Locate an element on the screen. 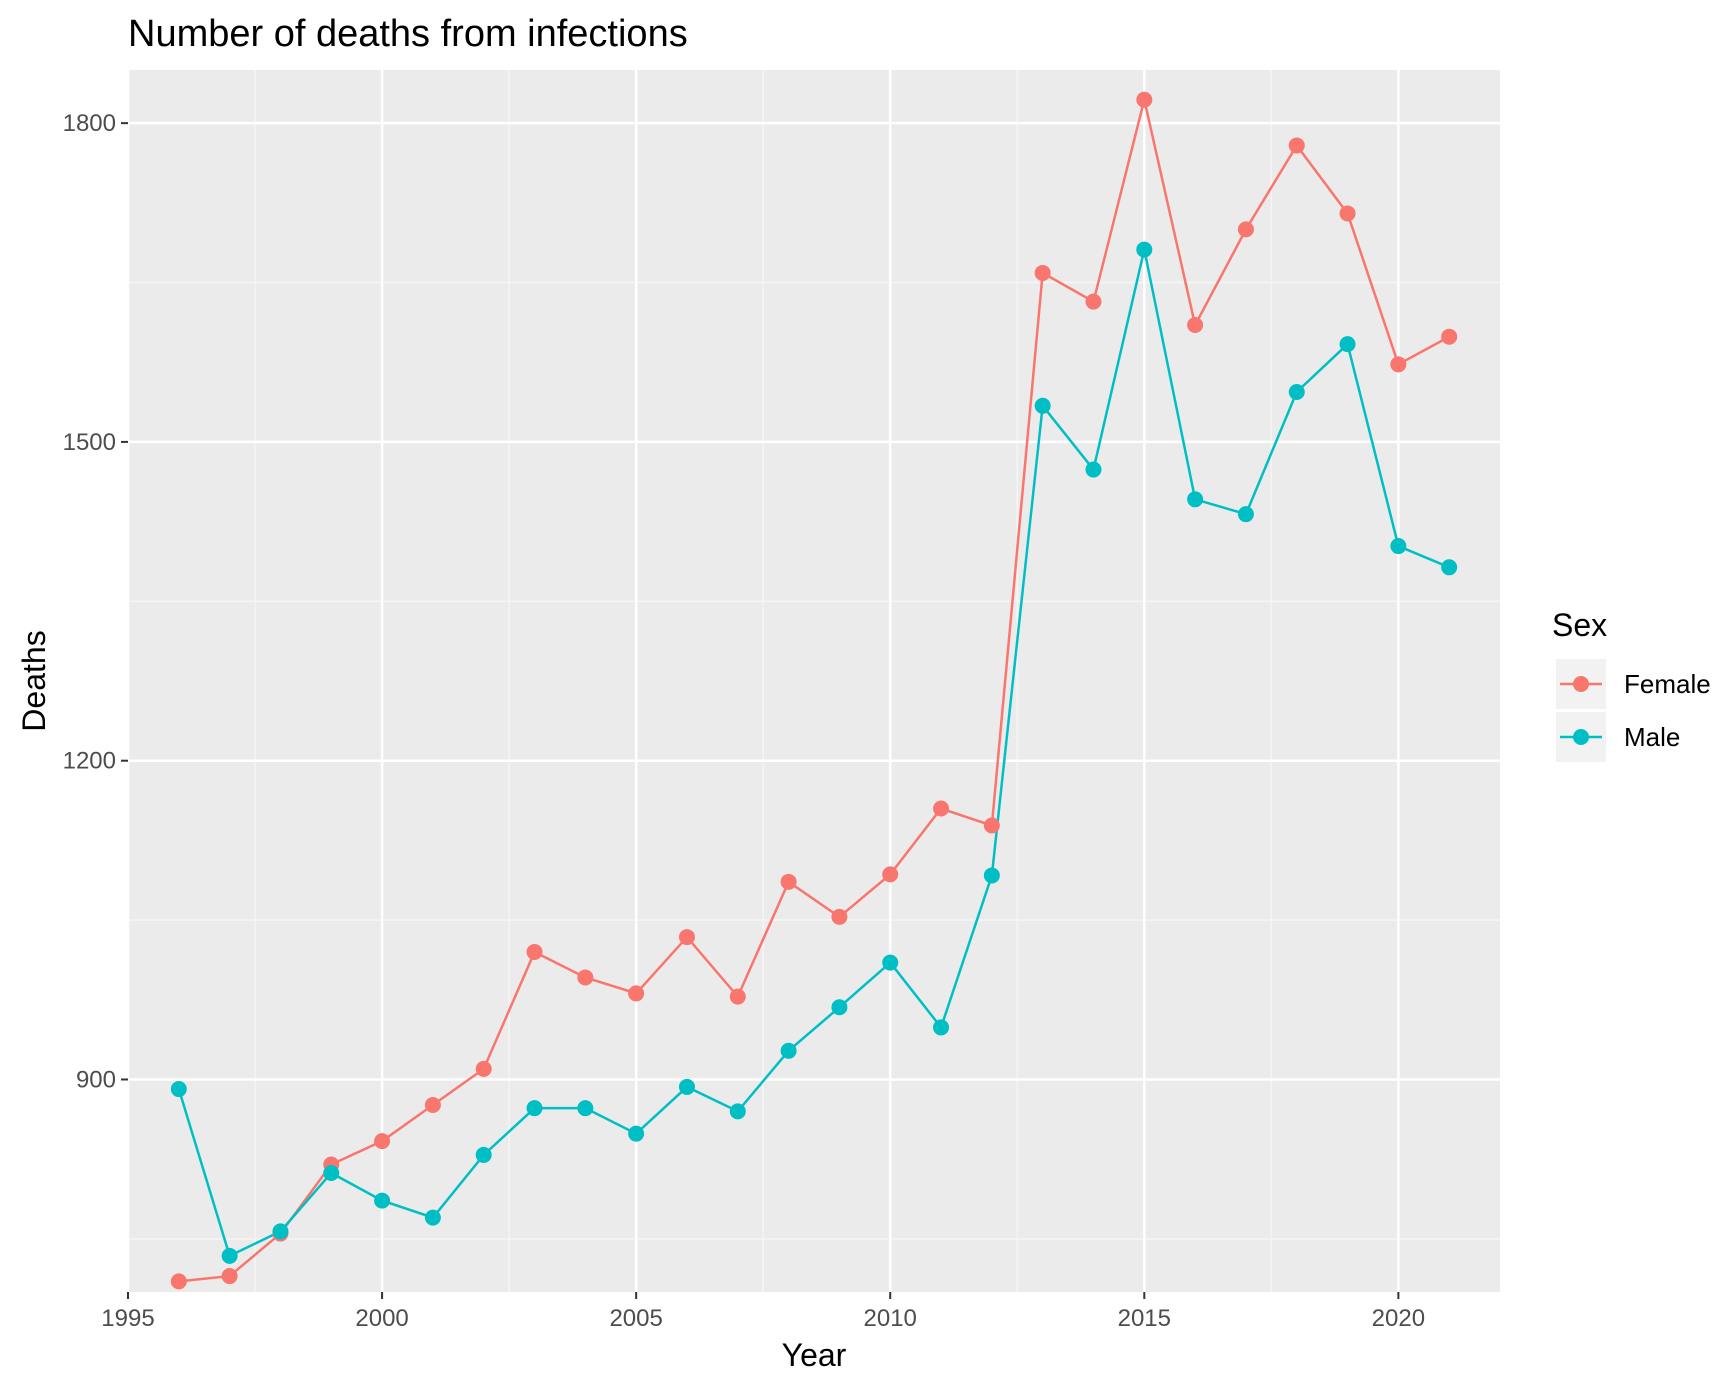 The image size is (1728, 1382). x-tick-label: 2020 is located at coordinates (1398, 1318).